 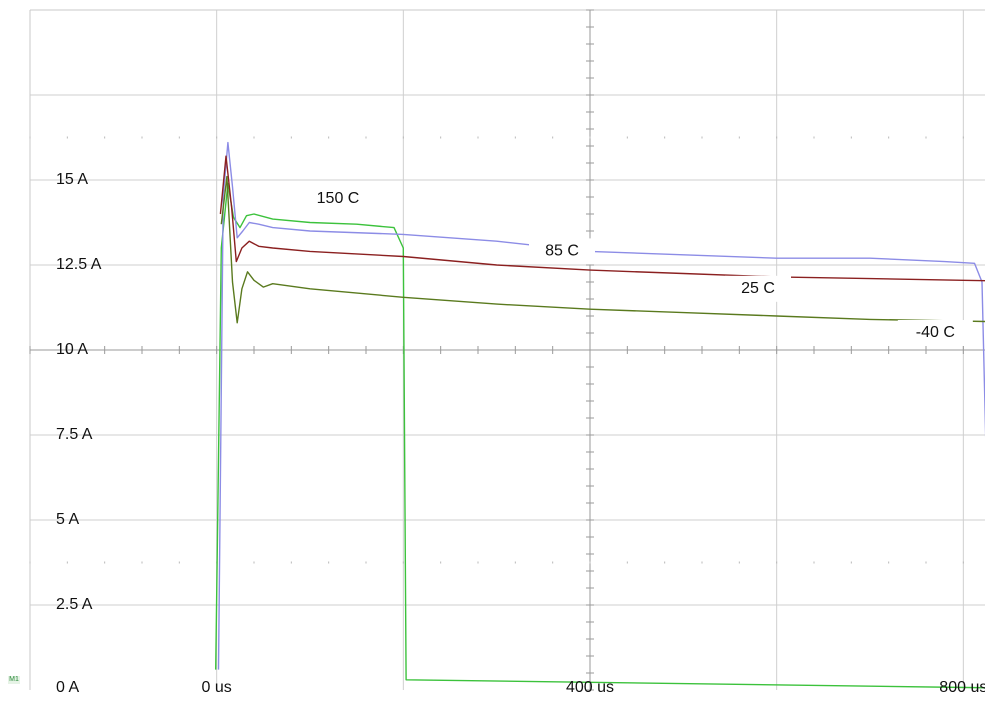 I want to click on series-label: 25 C, so click(x=758, y=288).